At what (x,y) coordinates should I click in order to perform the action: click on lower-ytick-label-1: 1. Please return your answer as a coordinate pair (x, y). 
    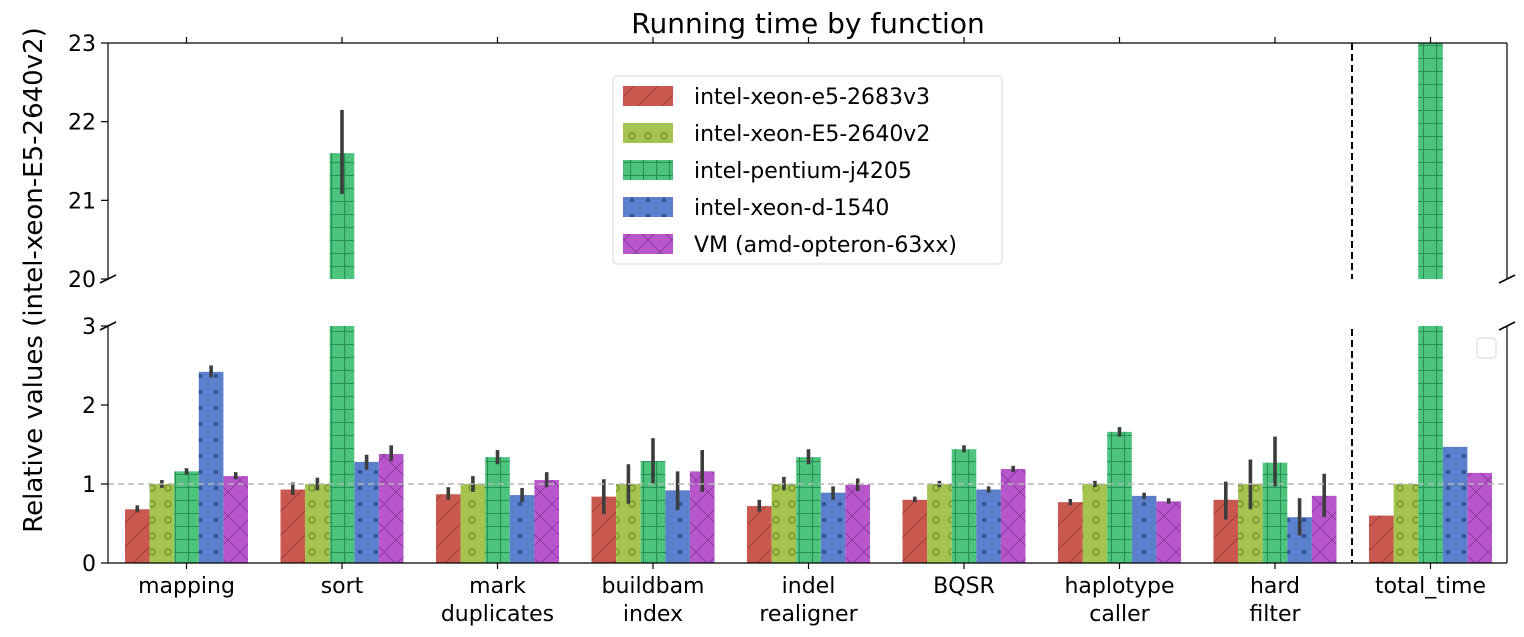
    Looking at the image, I should click on (89, 485).